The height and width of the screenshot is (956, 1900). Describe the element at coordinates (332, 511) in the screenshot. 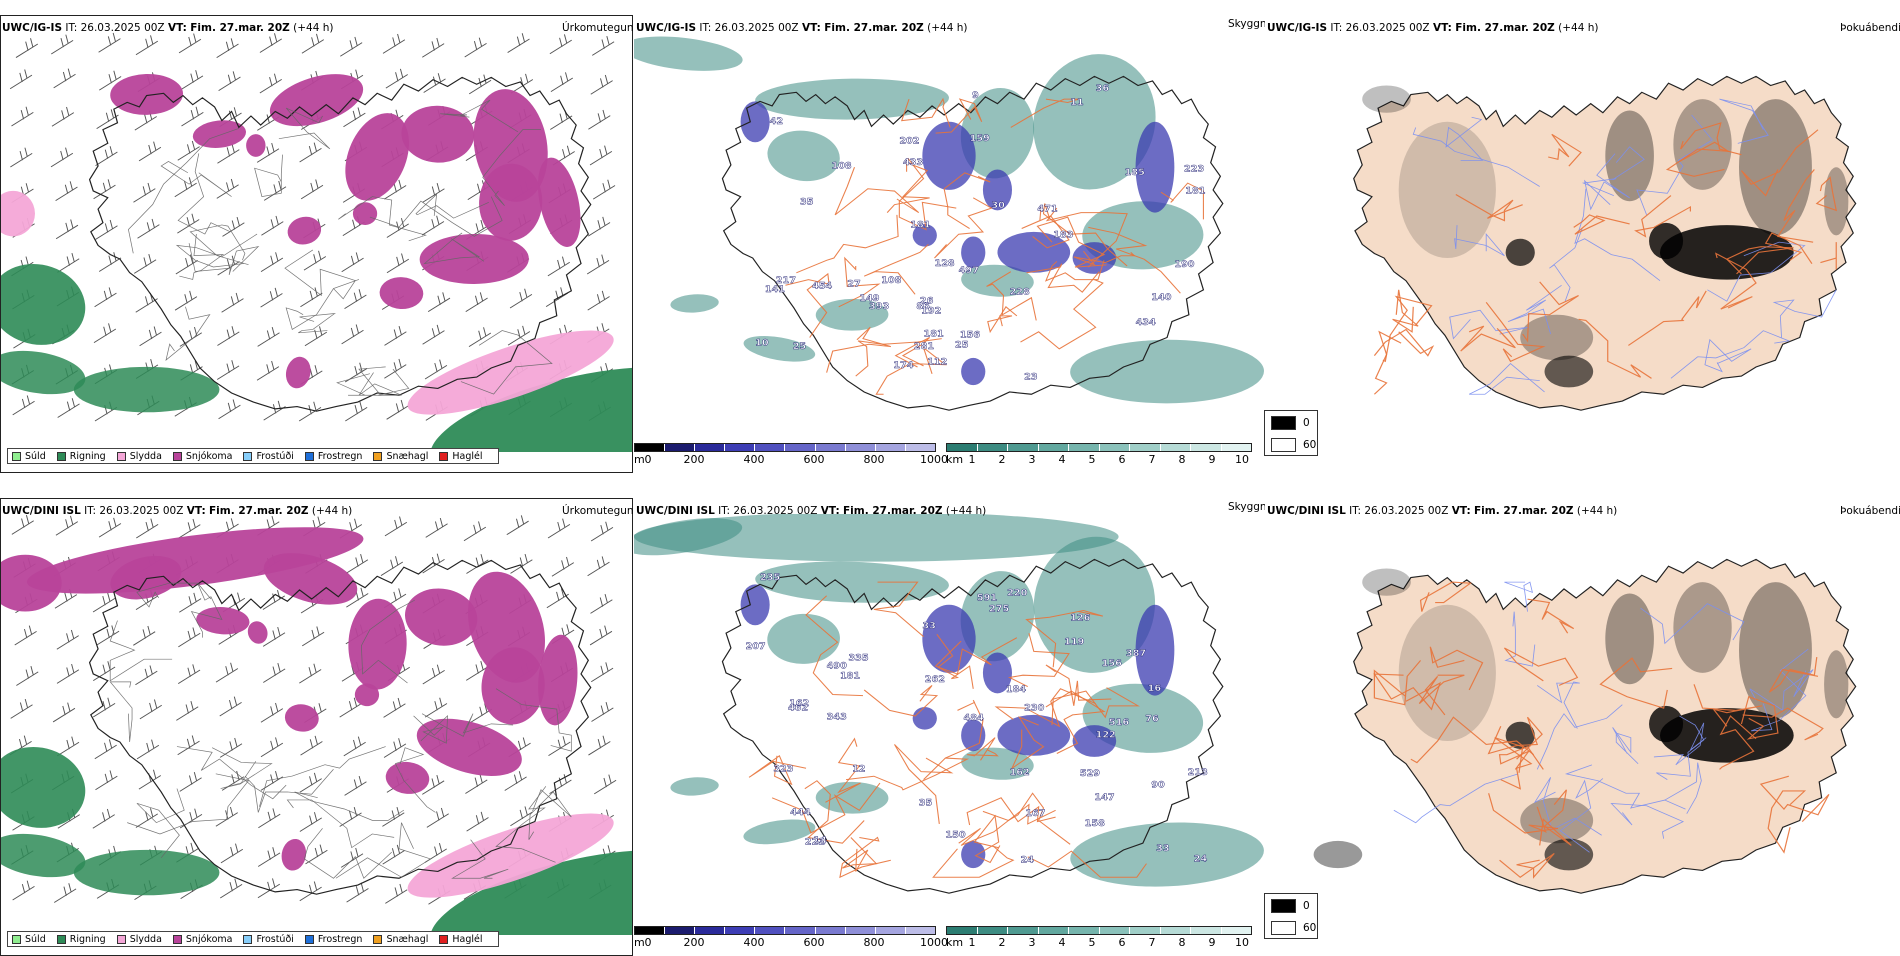

I see `lead-time: (+44 h)` at that location.